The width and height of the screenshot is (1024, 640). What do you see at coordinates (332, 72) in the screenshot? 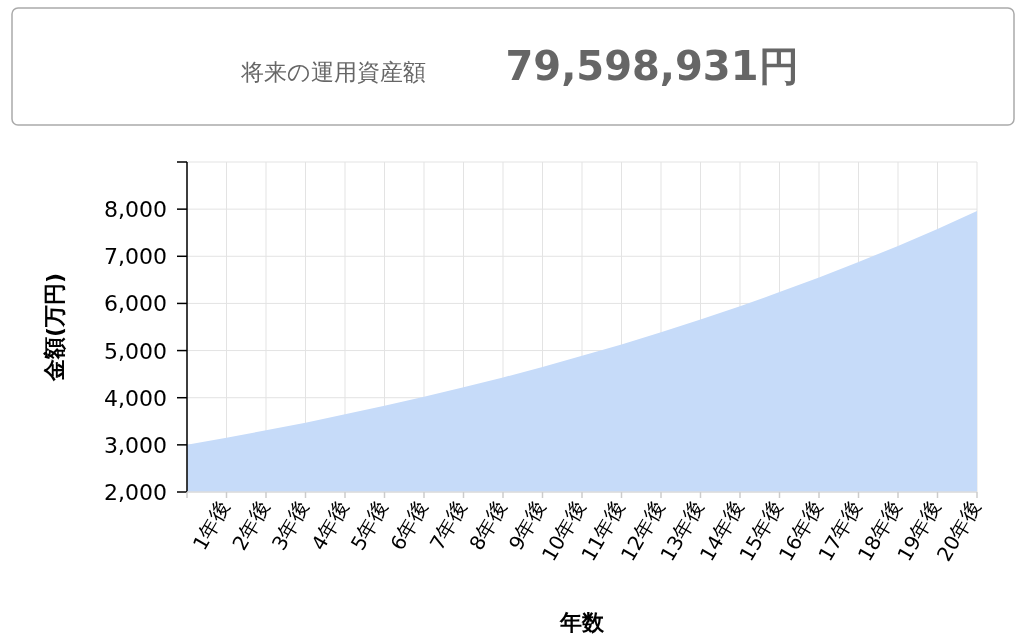
I see `chart-title: 将来の運用資産額` at bounding box center [332, 72].